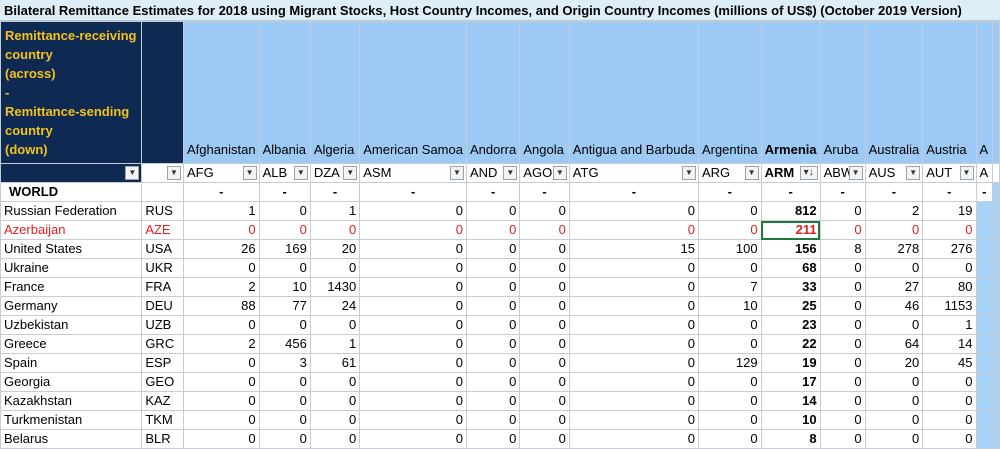  Describe the element at coordinates (949, 192) in the screenshot. I see `world-total-aut: -` at that location.